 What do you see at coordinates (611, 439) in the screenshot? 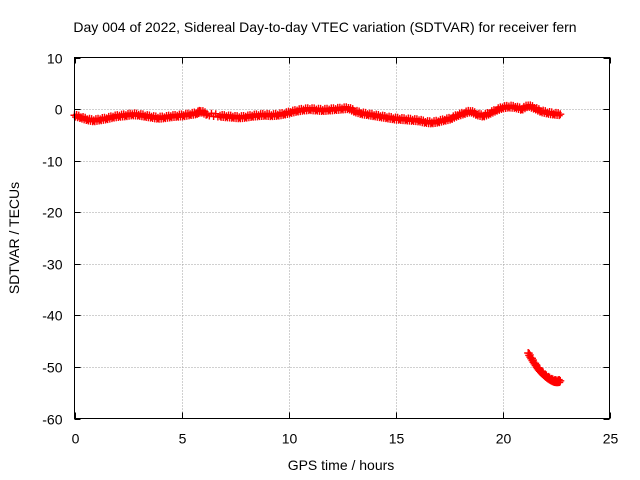
I see `x-tick-label: 25` at bounding box center [611, 439].